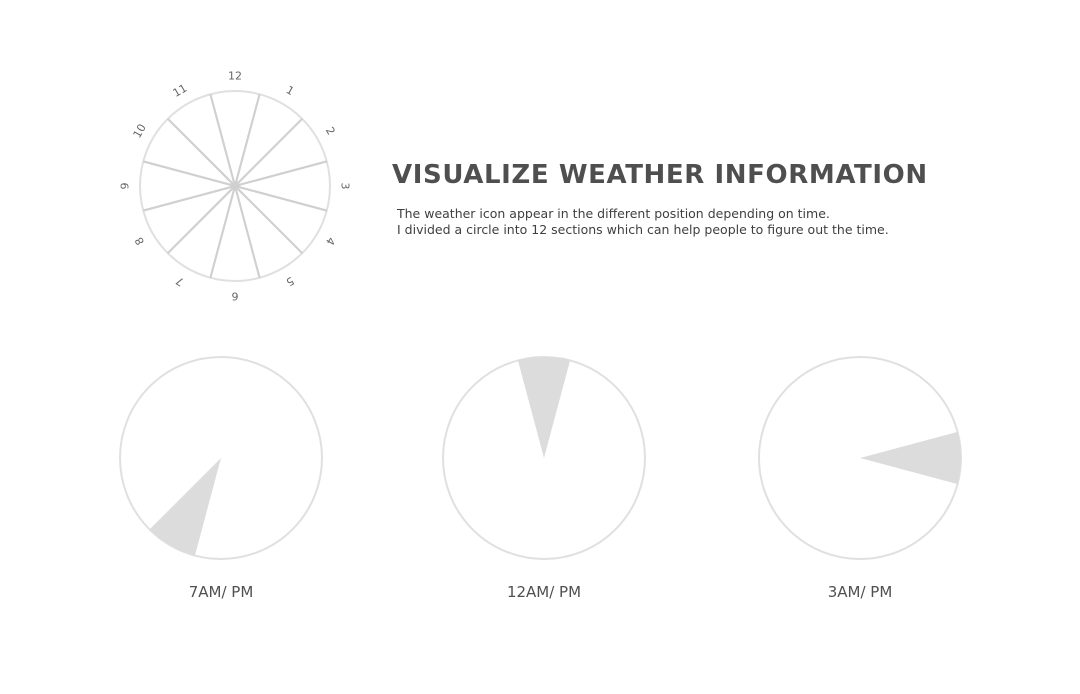  What do you see at coordinates (330, 131) in the screenshot?
I see `hour-label: 2` at bounding box center [330, 131].